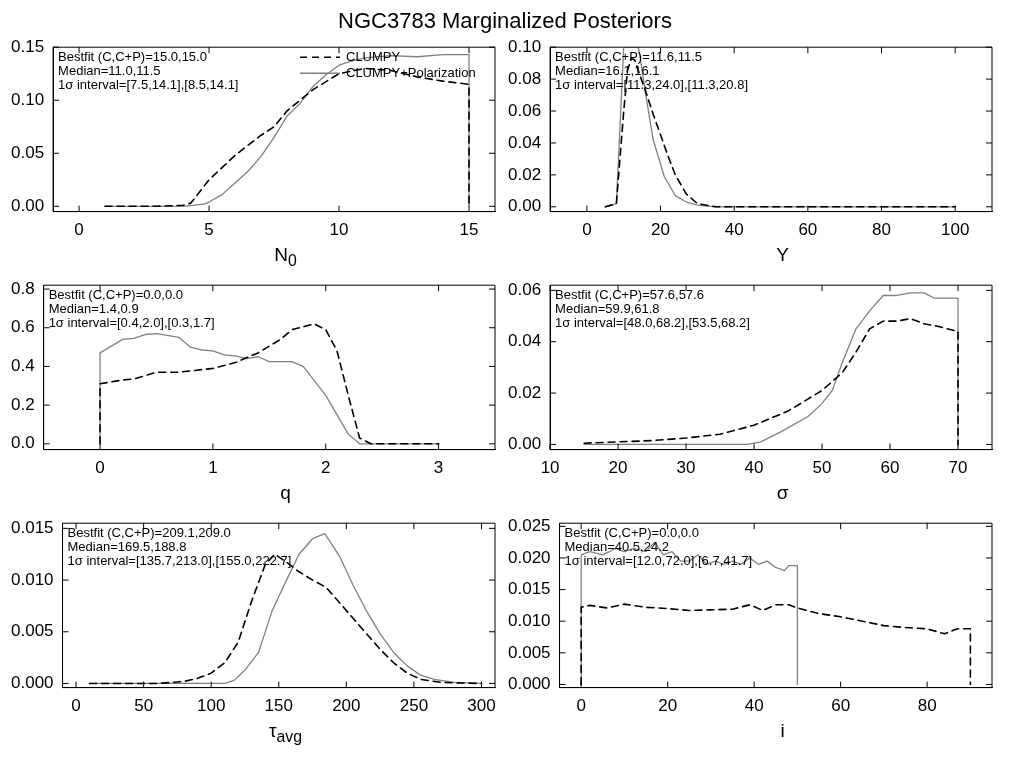 The width and height of the screenshot is (1010, 778). What do you see at coordinates (148, 85) in the screenshot?
I see `annotation: 1σ interval=[7.5,14.1],[8.5,14.1]` at bounding box center [148, 85].